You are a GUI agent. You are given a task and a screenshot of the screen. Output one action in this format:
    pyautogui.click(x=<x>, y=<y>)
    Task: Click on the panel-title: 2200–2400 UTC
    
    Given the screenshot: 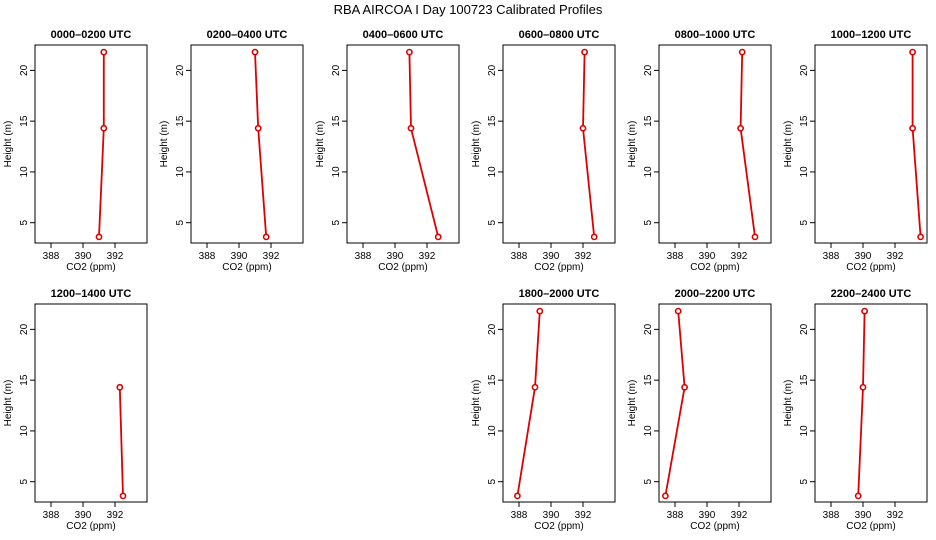 What is the action you would take?
    pyautogui.click(x=871, y=294)
    